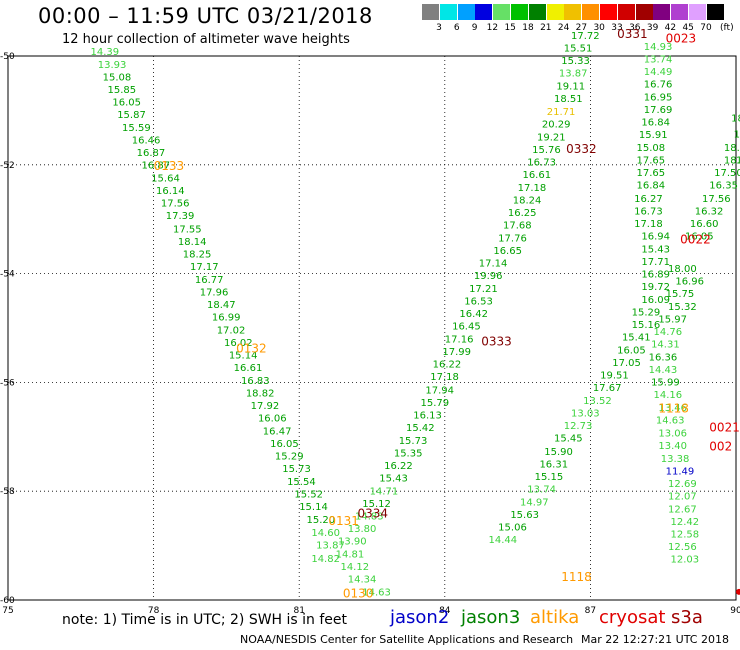 This screenshot has height=650, width=740. I want to click on swh-value: 15.14, so click(243, 355).